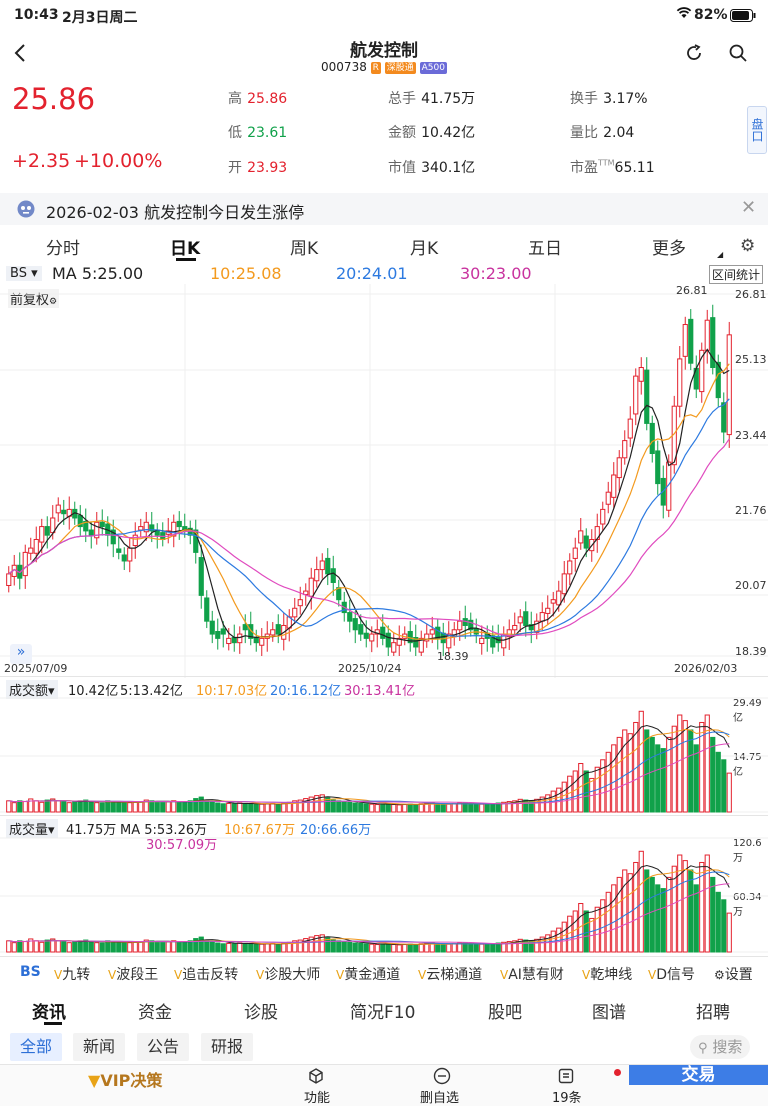 The height and width of the screenshot is (1106, 768). I want to click on quote-amount: 金额 10.42亿, so click(432, 133).